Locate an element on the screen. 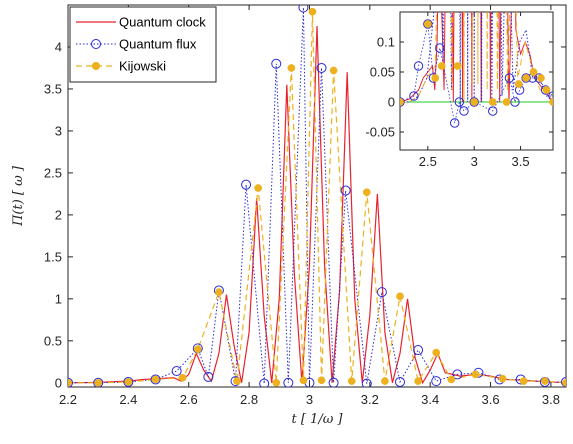 Image resolution: width=573 pixels, height=444 pixels. inset-x-tick-label: 2.5 is located at coordinates (428, 161).